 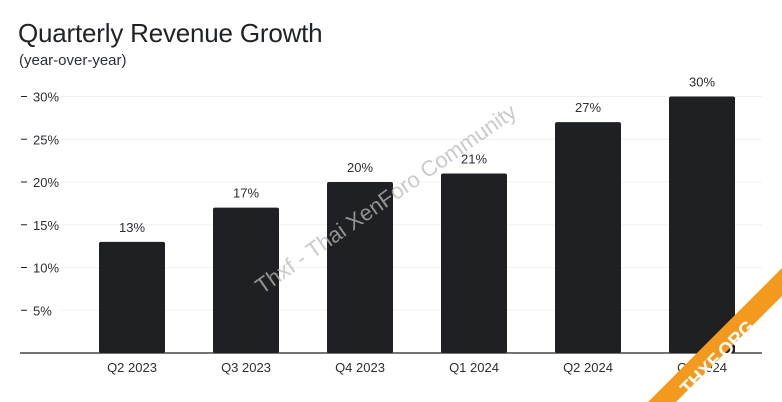 What do you see at coordinates (42, 310) in the screenshot?
I see `y-tick-label: 5%` at bounding box center [42, 310].